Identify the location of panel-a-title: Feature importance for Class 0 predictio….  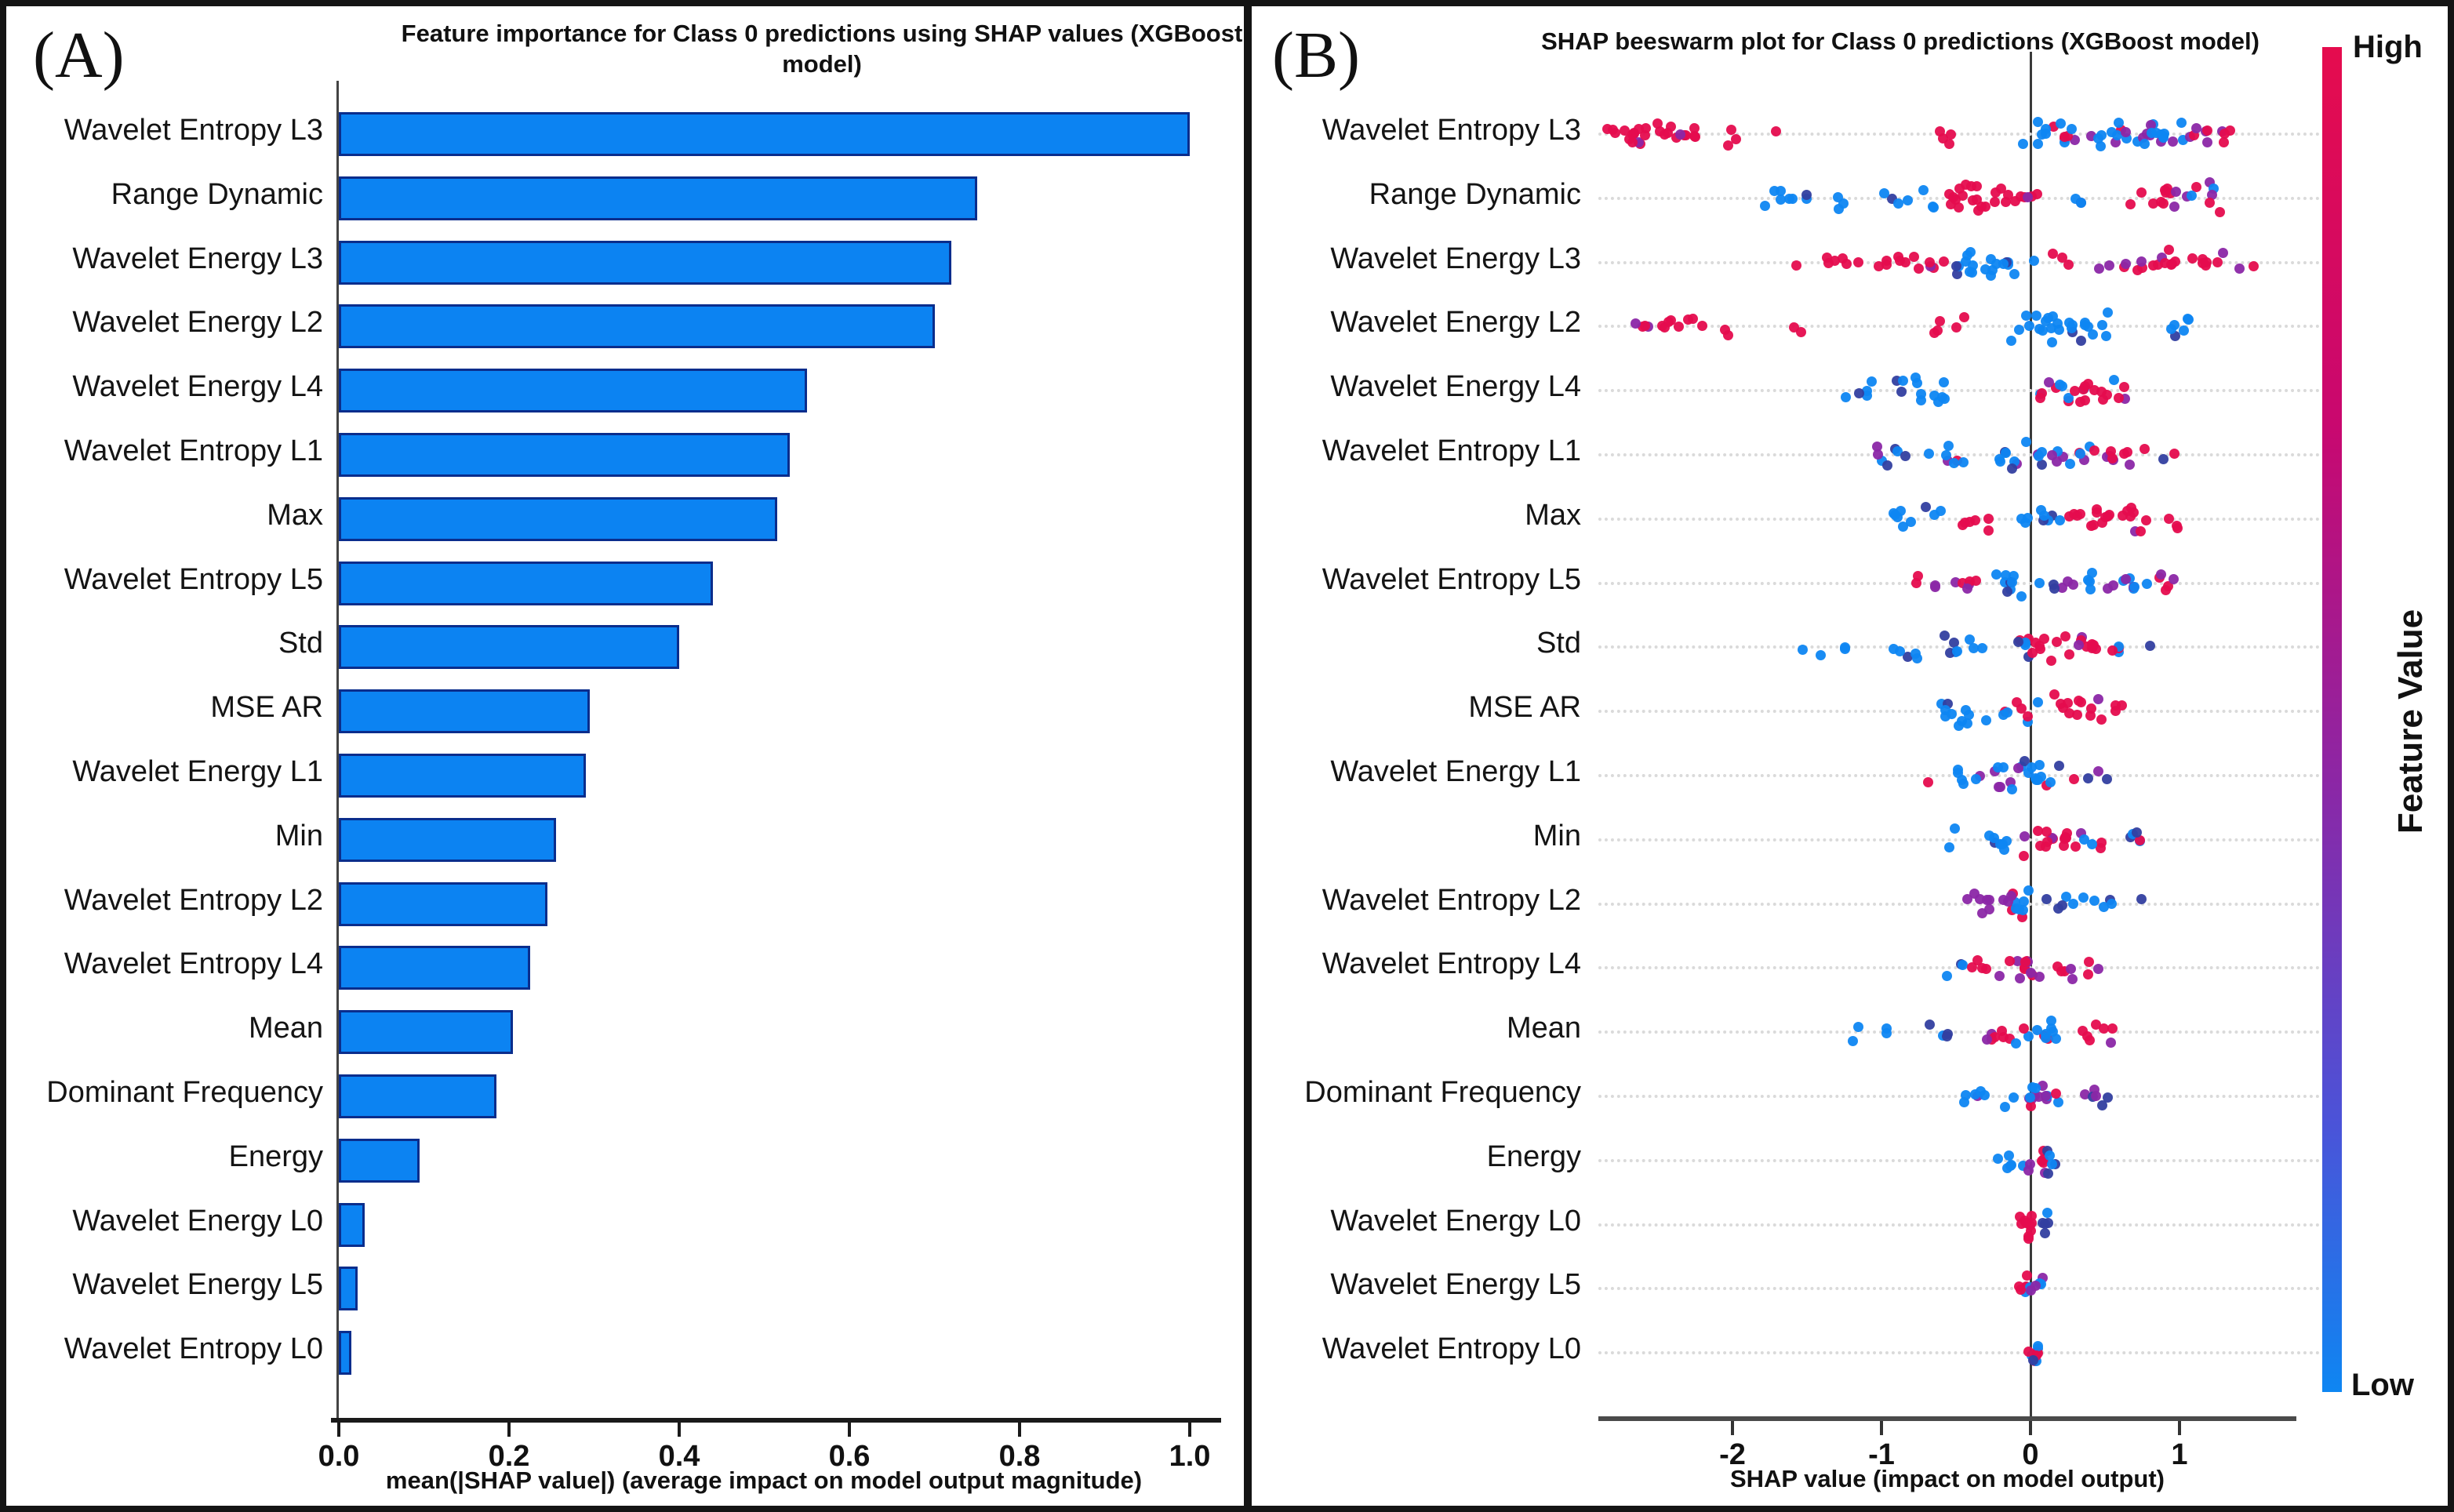
(822, 49).